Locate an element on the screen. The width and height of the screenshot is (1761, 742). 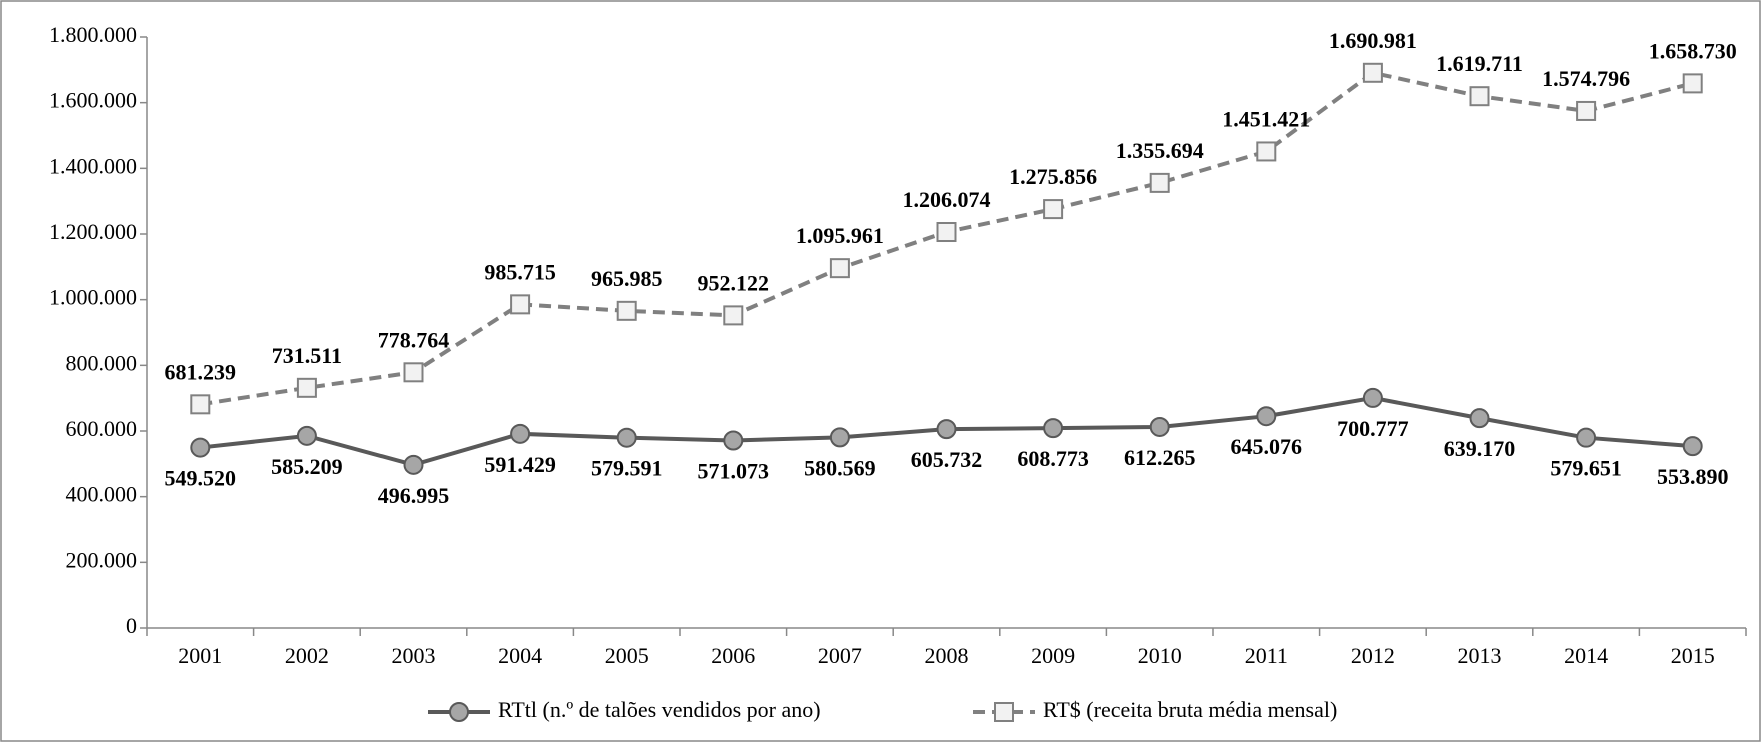
y-tick-label: 600.000 is located at coordinates (102, 428).